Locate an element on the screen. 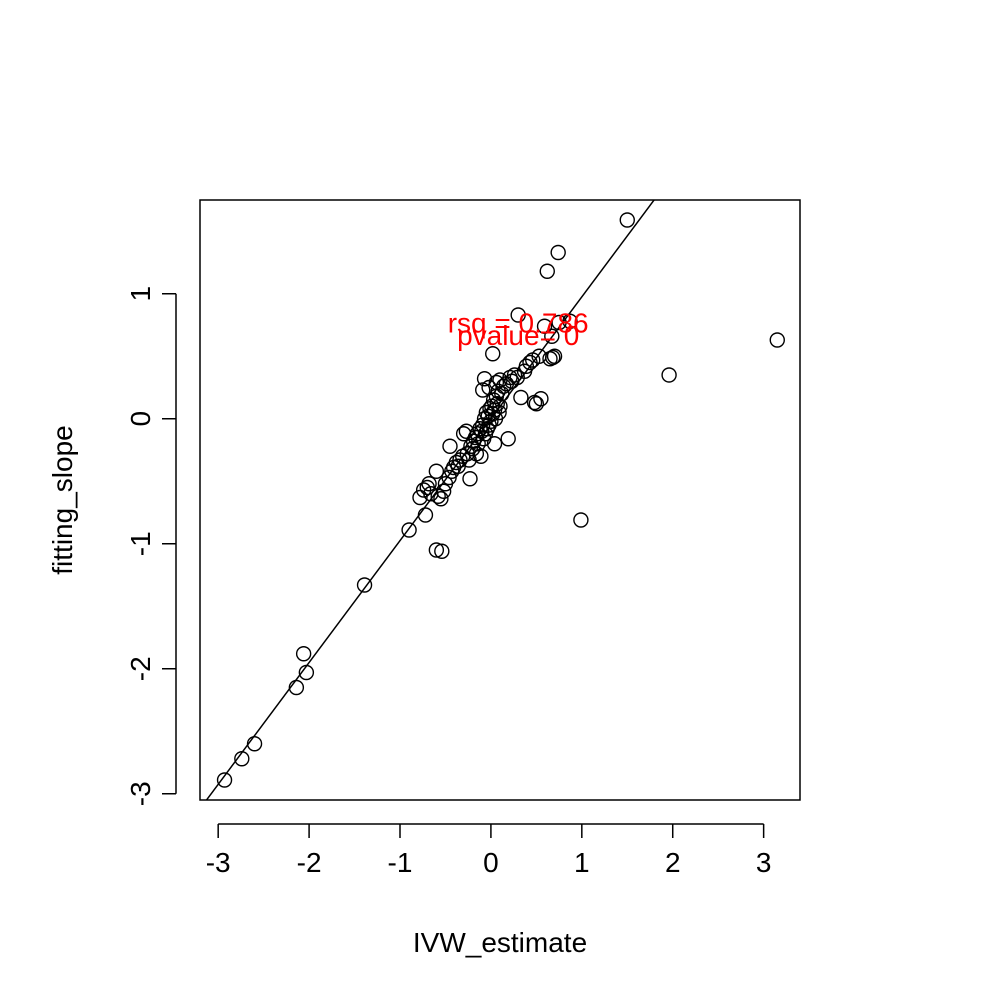 The height and width of the screenshot is (1000, 1000). y-tick-label: 0 is located at coordinates (140, 419).